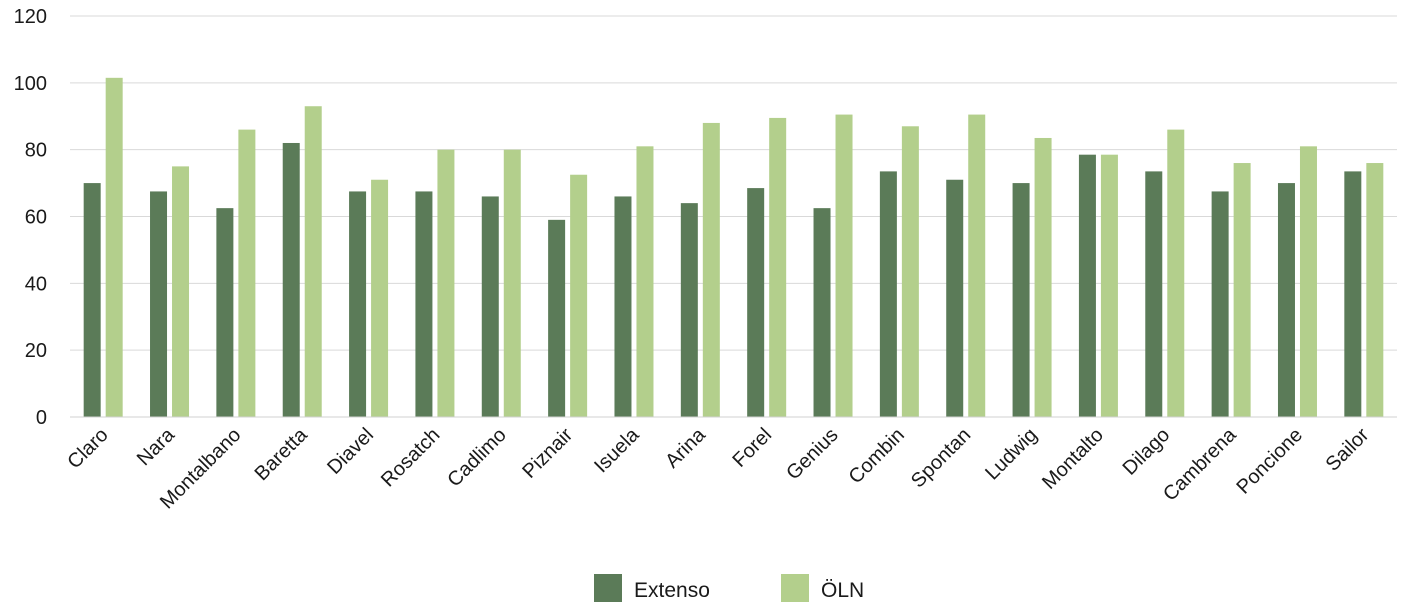 This screenshot has height=605, width=1407. Describe the element at coordinates (291, 279) in the screenshot. I see `bar-extenso-baretta` at that location.